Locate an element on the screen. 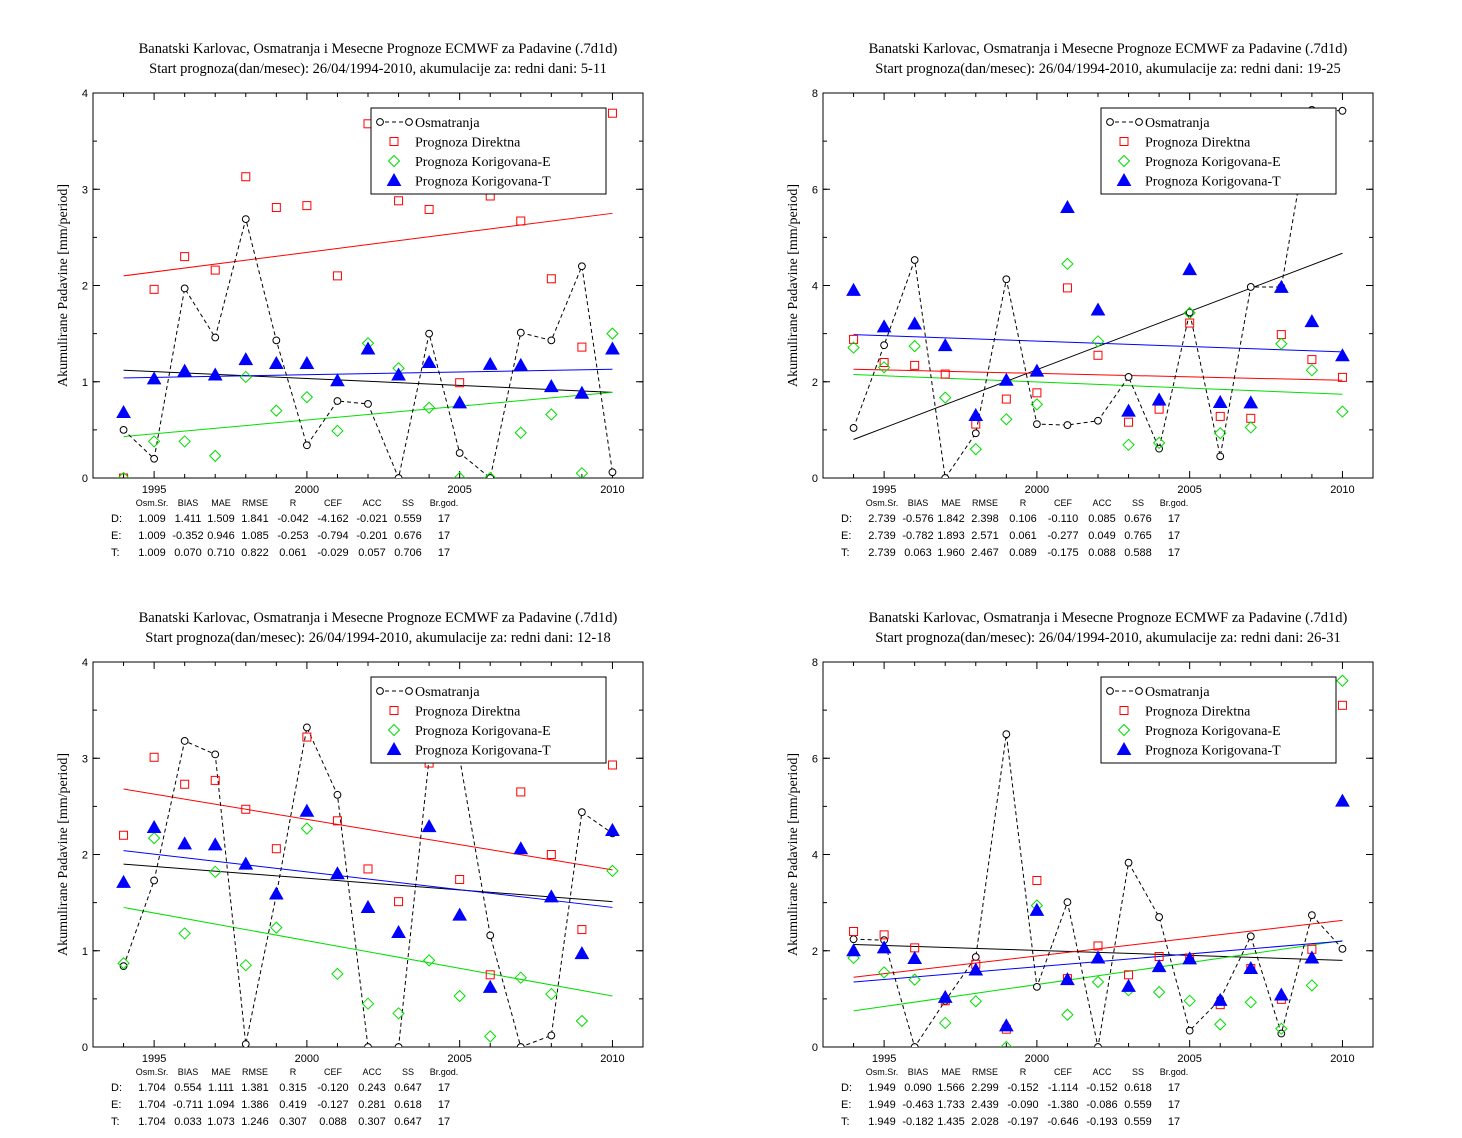  stats-value: 0.706 is located at coordinates (408, 553).